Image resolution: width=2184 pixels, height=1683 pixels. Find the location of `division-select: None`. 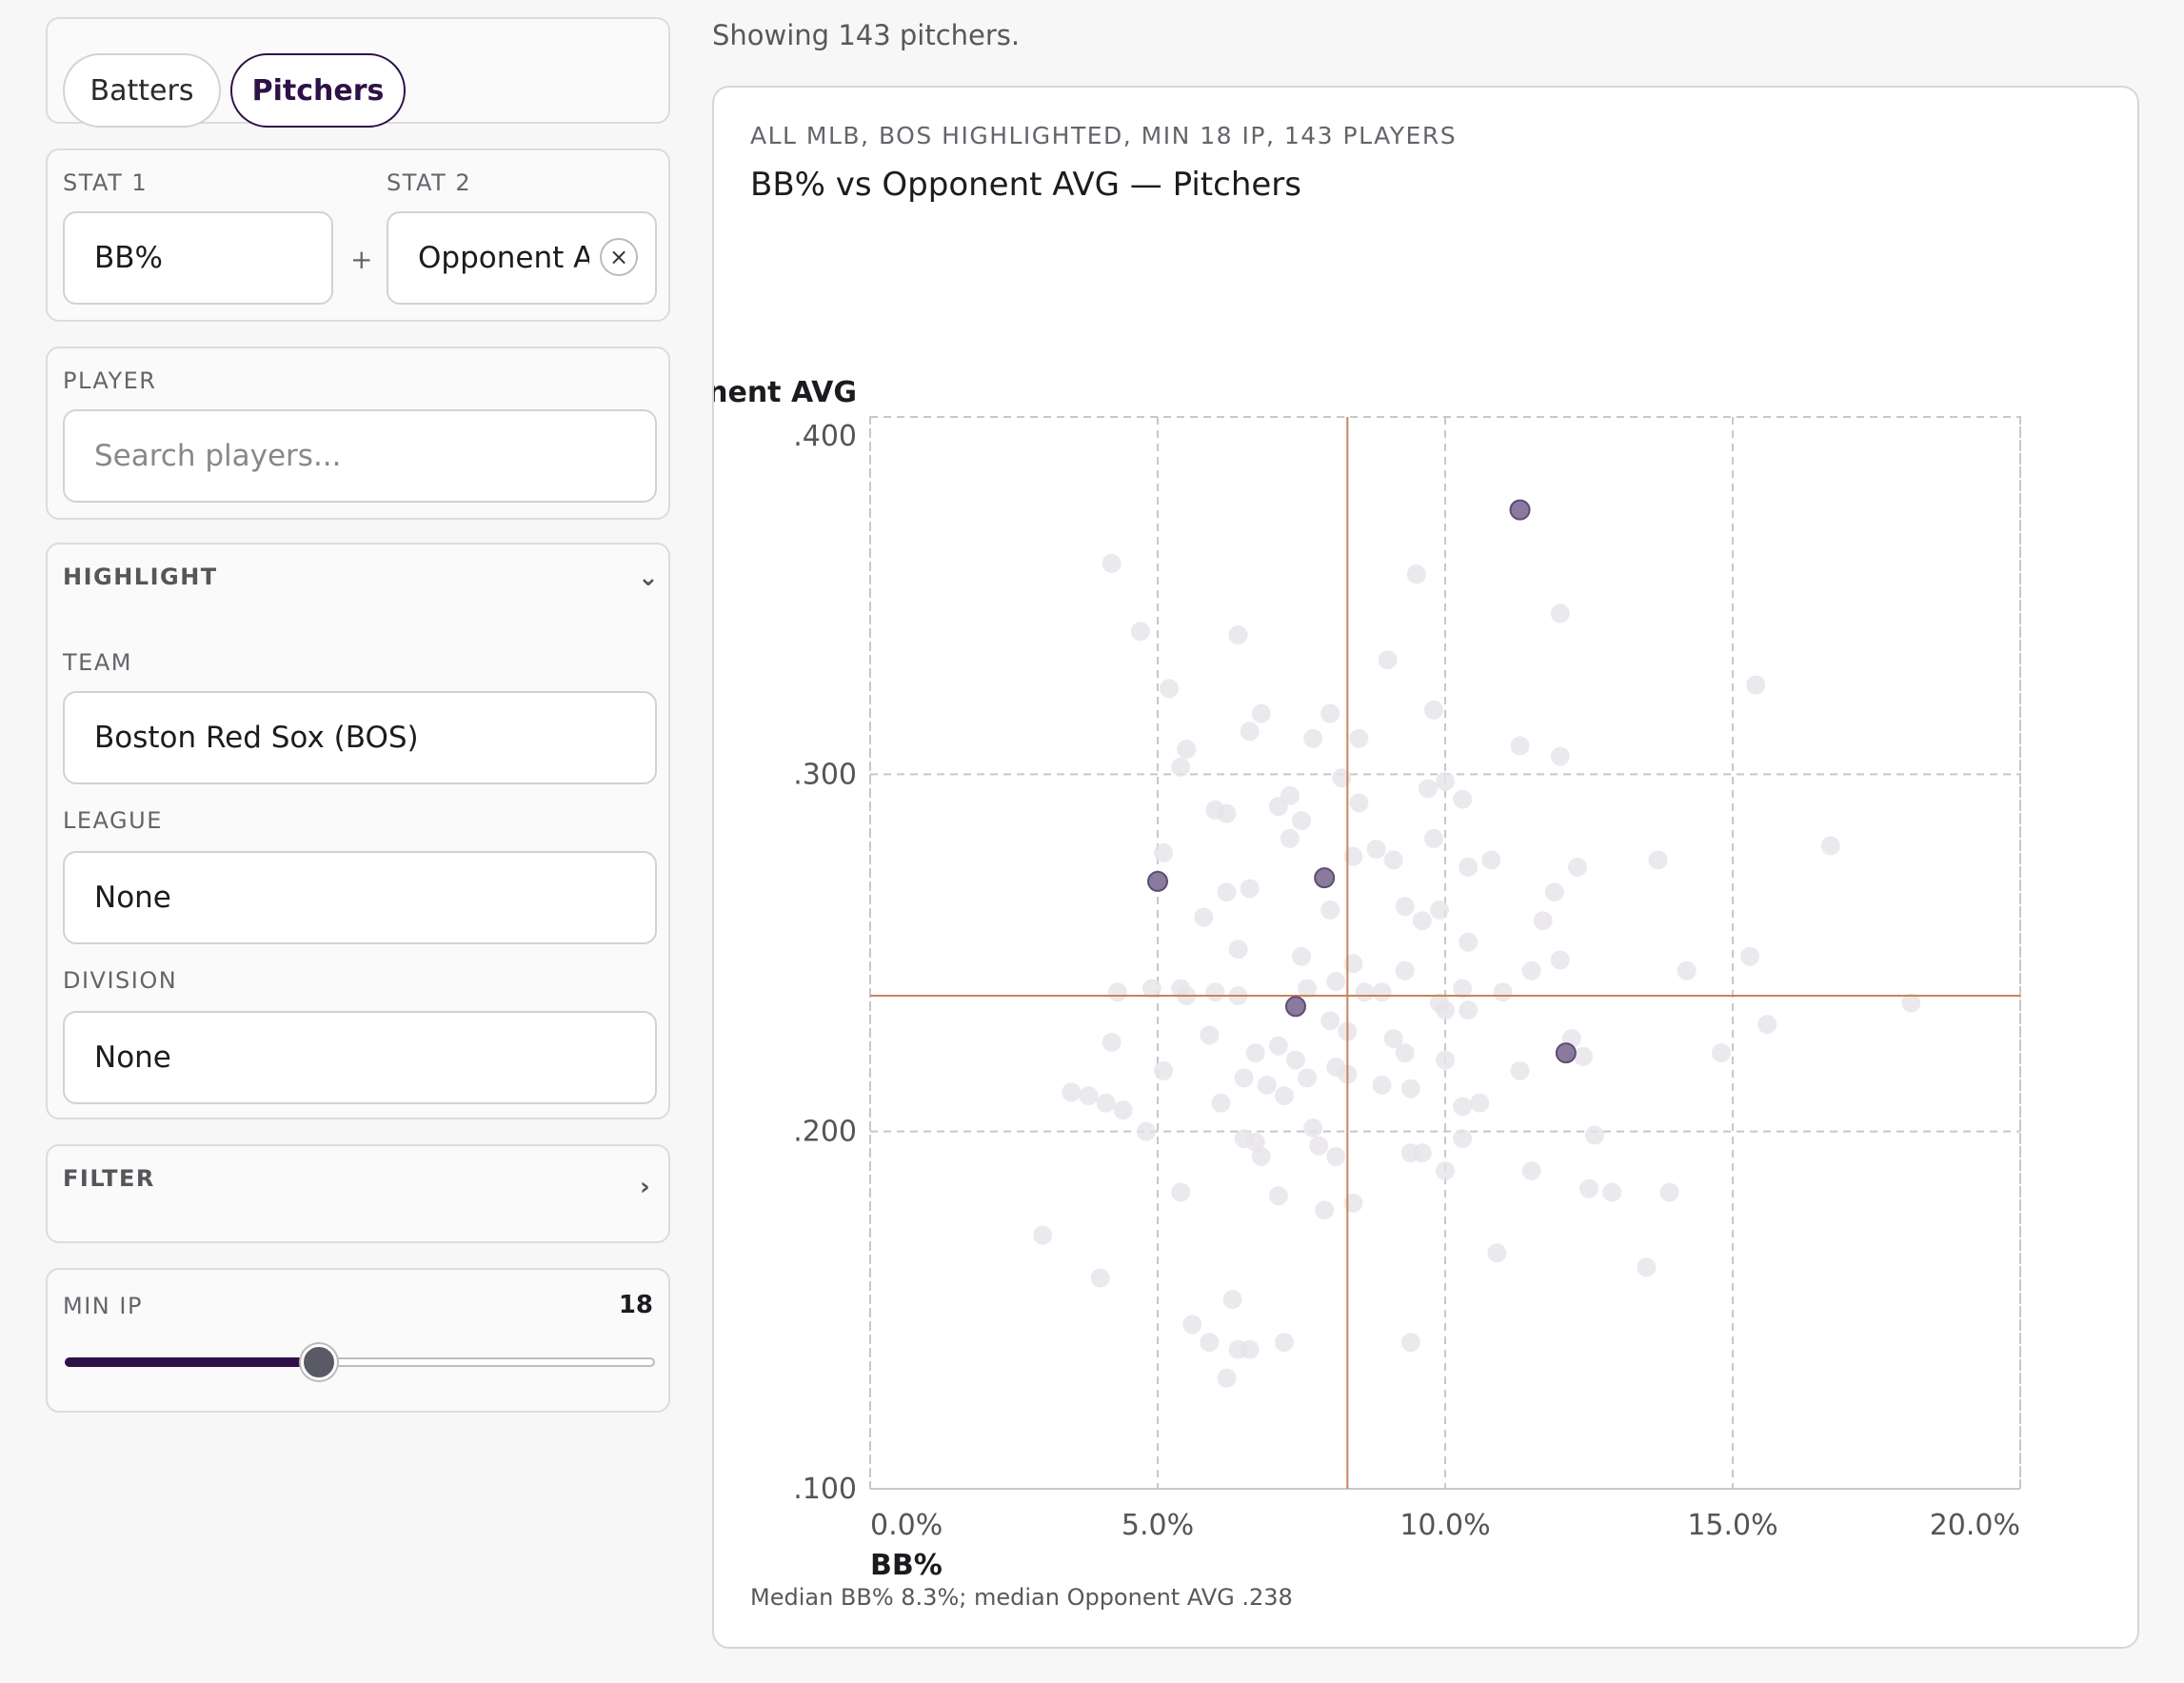

division-select: None is located at coordinates (360, 1057).